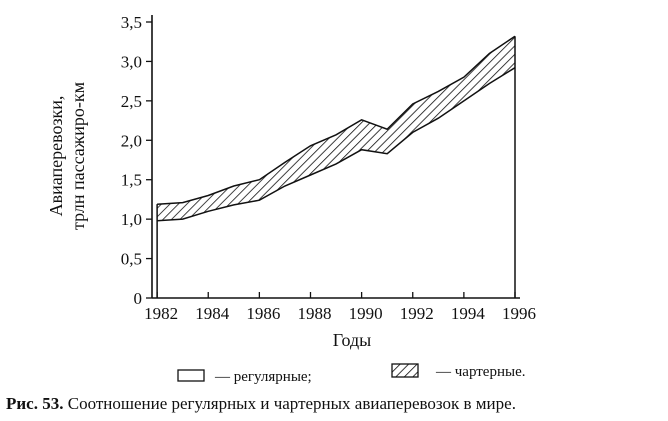 This screenshot has width=668, height=421. I want to click on y-axis-title-line1: Авиаперевозки,, so click(56, 156).